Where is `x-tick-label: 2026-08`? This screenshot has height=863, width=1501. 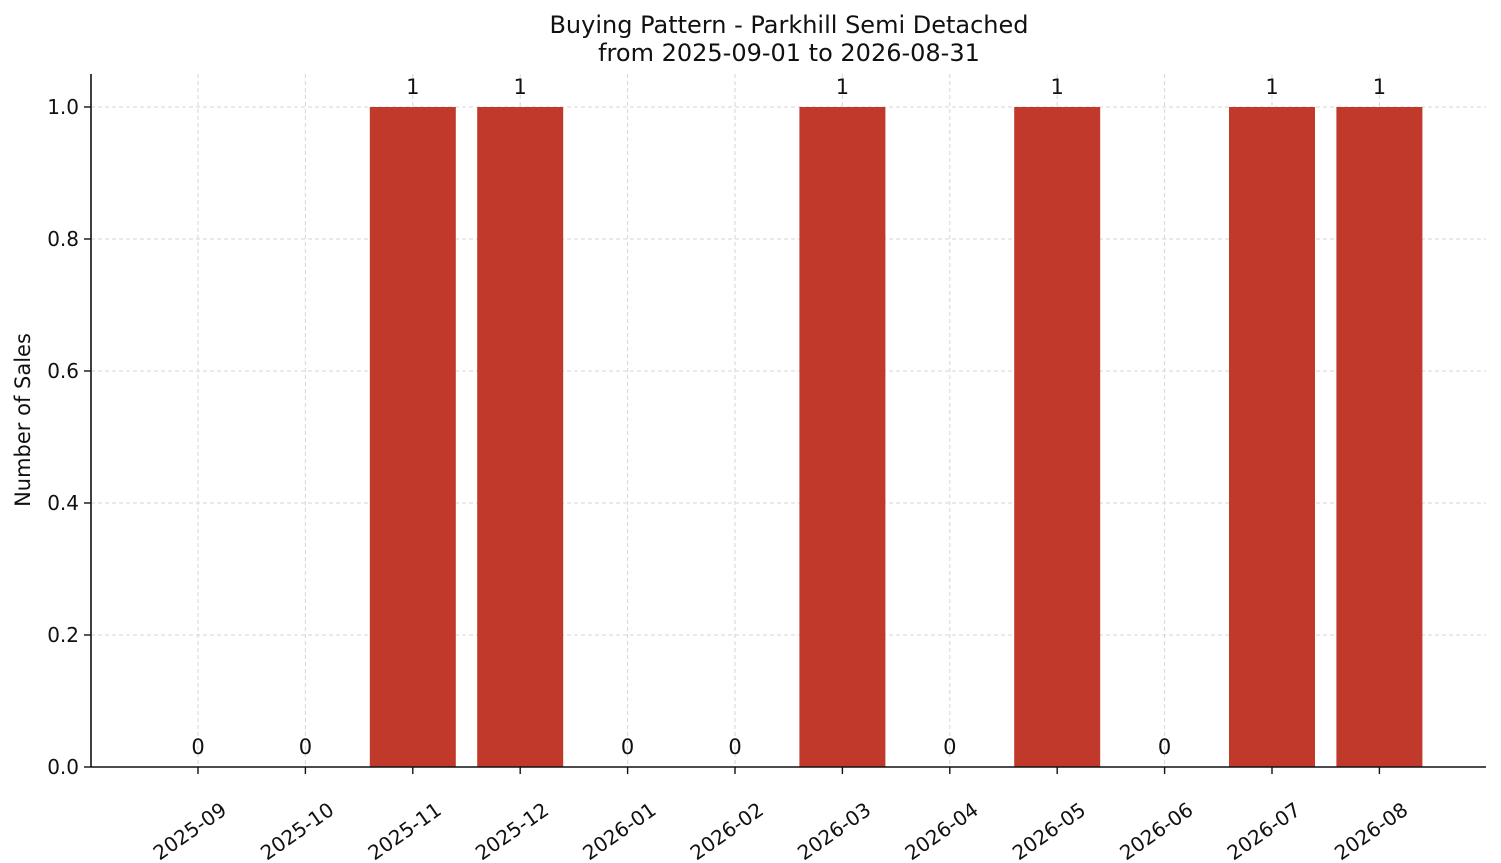
x-tick-label: 2026-08 is located at coordinates (1371, 830).